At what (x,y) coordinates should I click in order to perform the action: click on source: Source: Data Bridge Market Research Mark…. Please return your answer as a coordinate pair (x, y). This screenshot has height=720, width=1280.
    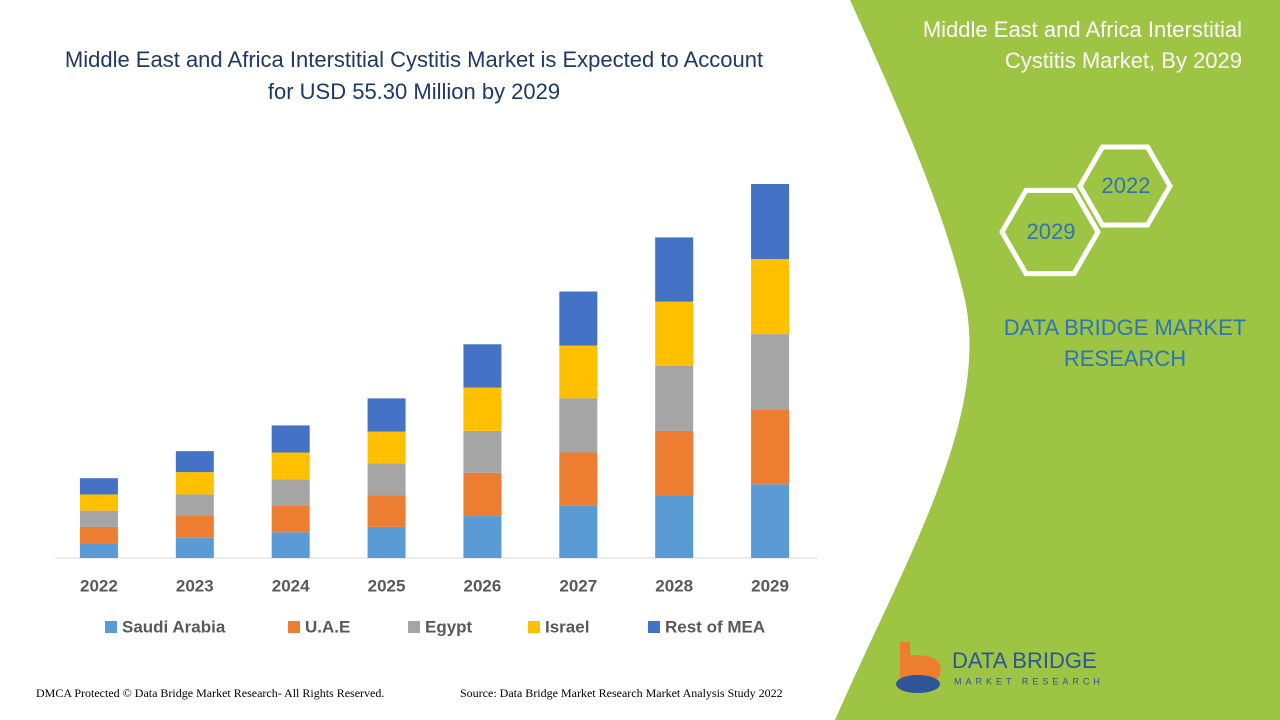
    Looking at the image, I should click on (621, 693).